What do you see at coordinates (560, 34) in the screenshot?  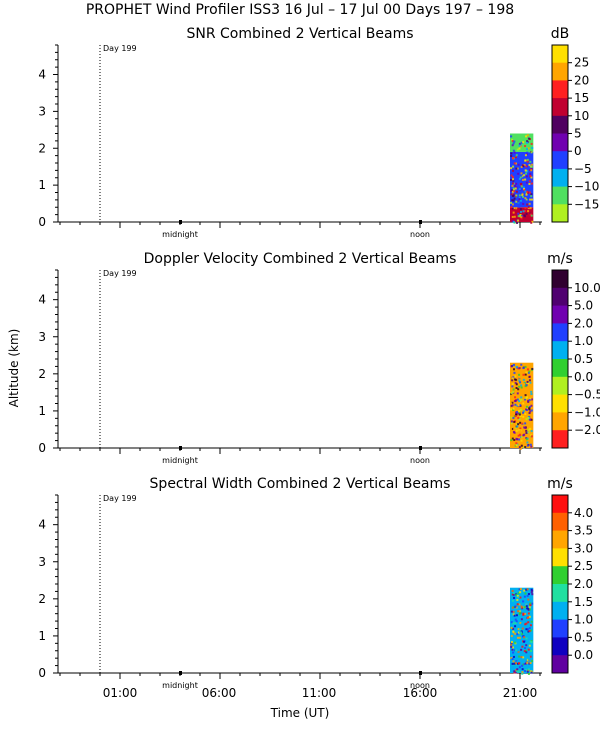 I see `colorbar-unit: dB` at bounding box center [560, 34].